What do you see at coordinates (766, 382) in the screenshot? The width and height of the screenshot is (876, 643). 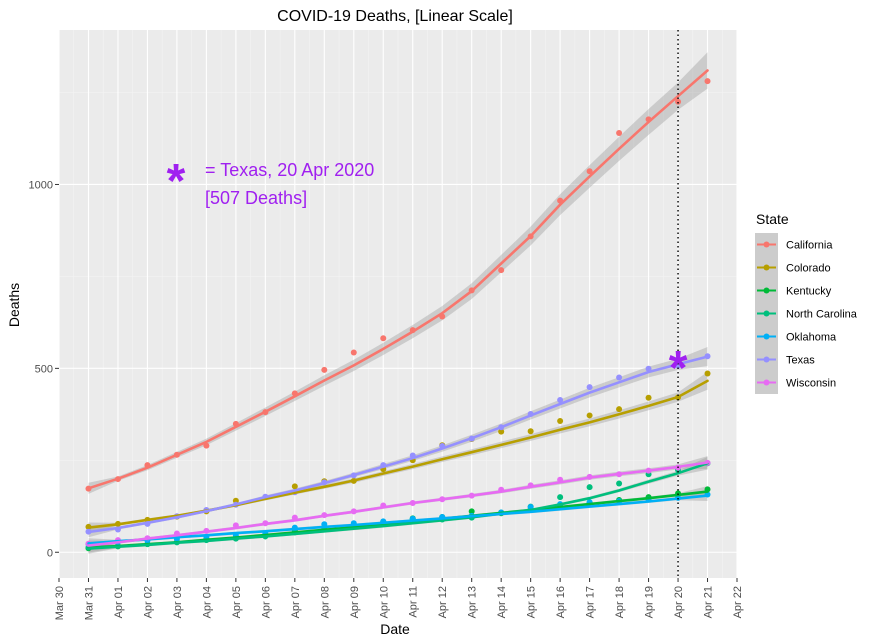 I see `legend-key-point-wisconsin` at bounding box center [766, 382].